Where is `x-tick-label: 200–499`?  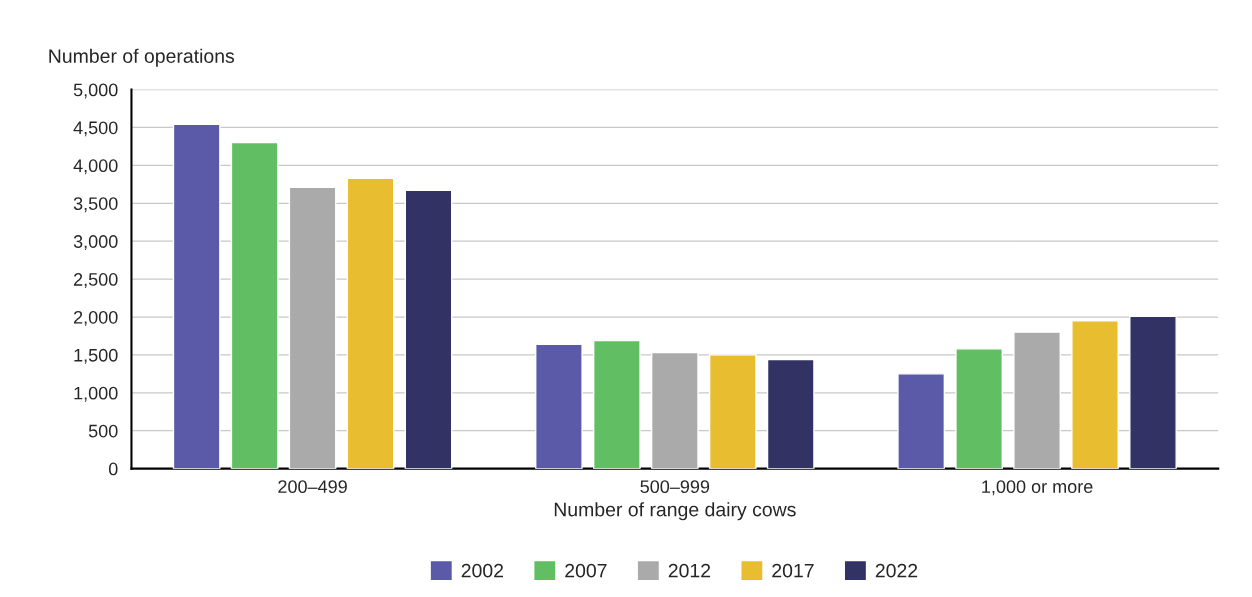 x-tick-label: 200–499 is located at coordinates (312, 487).